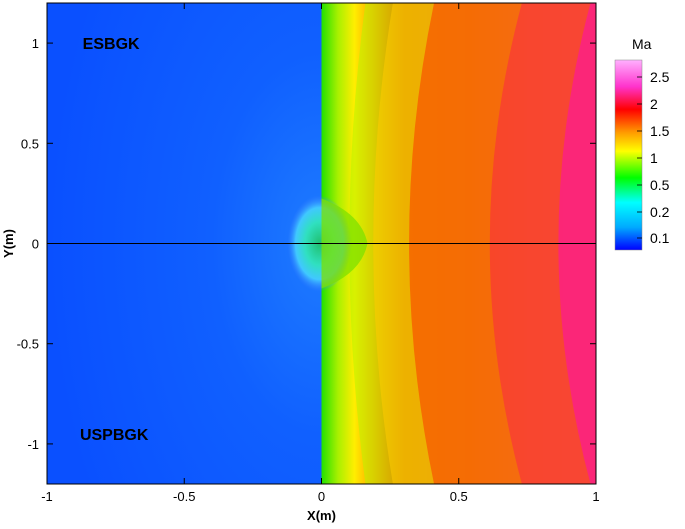  I want to click on x-tick-label: -0.5, so click(184, 496).